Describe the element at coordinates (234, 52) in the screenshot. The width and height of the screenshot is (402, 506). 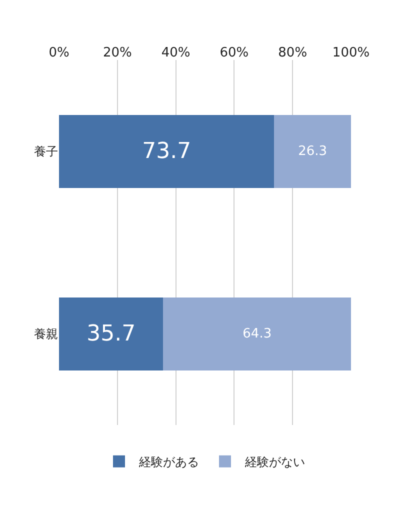
I see `x-tick-label: 60%` at that location.